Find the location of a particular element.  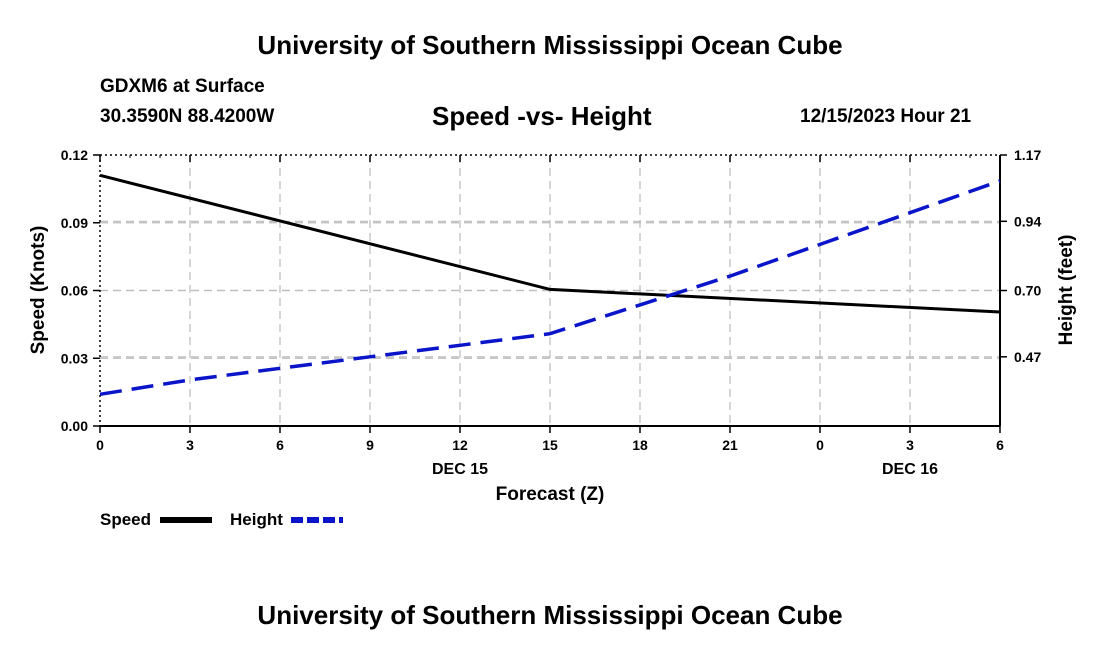

y-tick-label: 0.12 is located at coordinates (74, 155).